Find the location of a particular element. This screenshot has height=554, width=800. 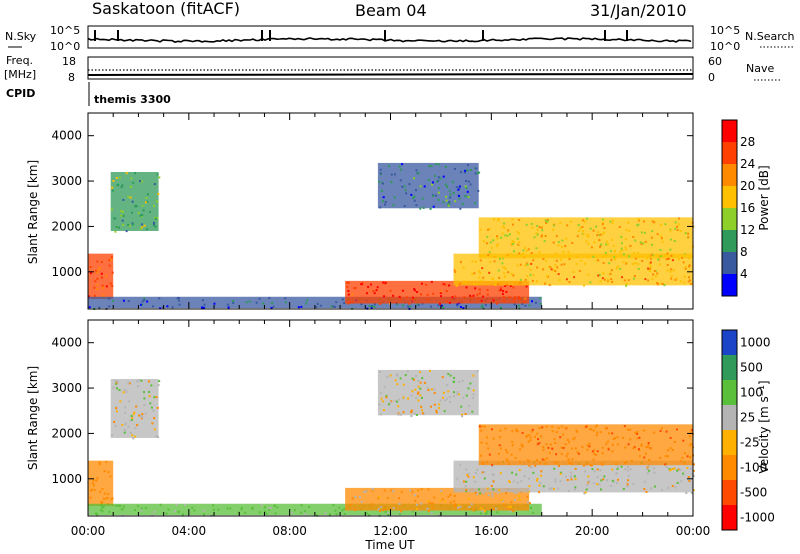

station-title: Saskatoon (fitACF) is located at coordinates (166, 9).